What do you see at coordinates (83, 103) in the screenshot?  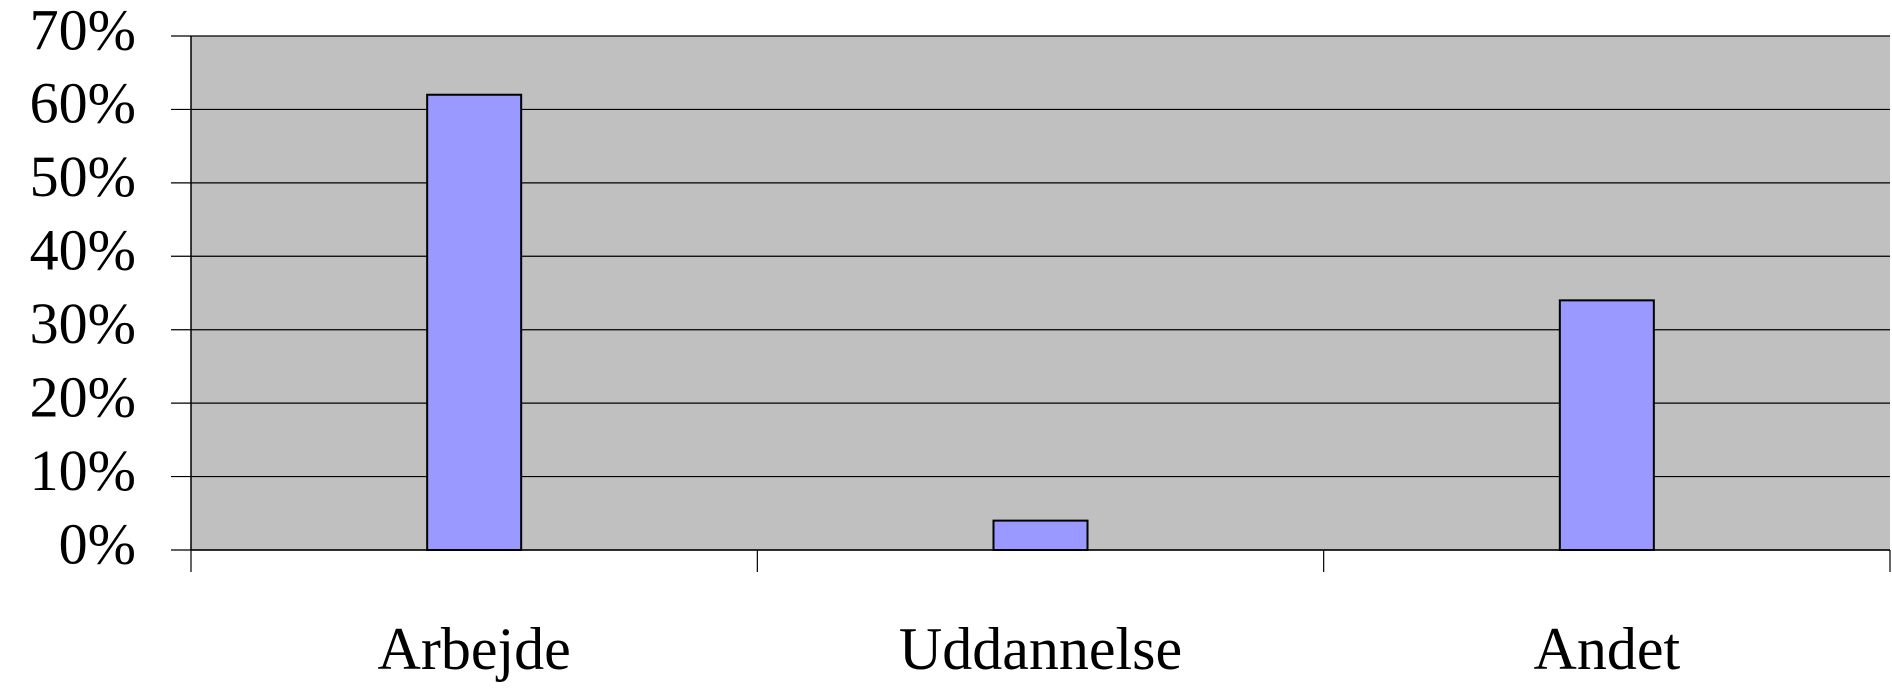 I see `y-tick-label: 60%` at bounding box center [83, 103].